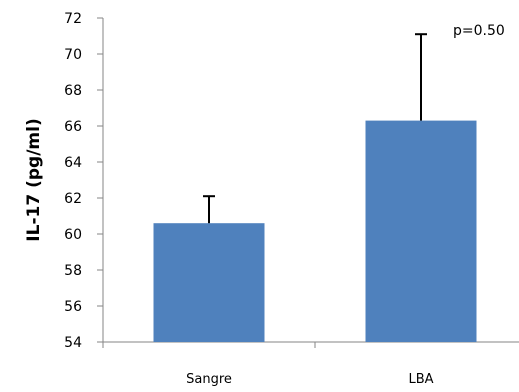  I want to click on y-tick-label: 64, so click(73, 163).